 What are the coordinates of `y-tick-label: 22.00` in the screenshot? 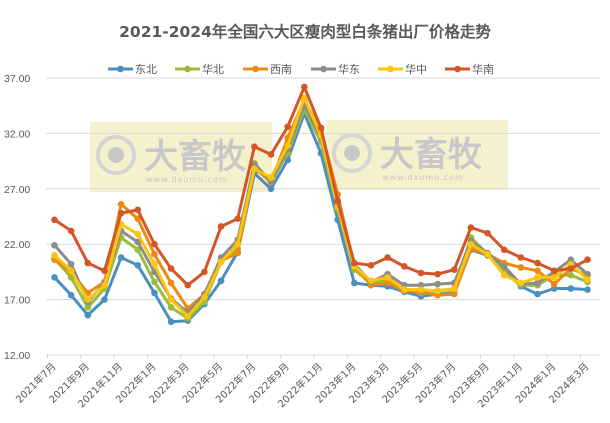 It's located at (17, 245).